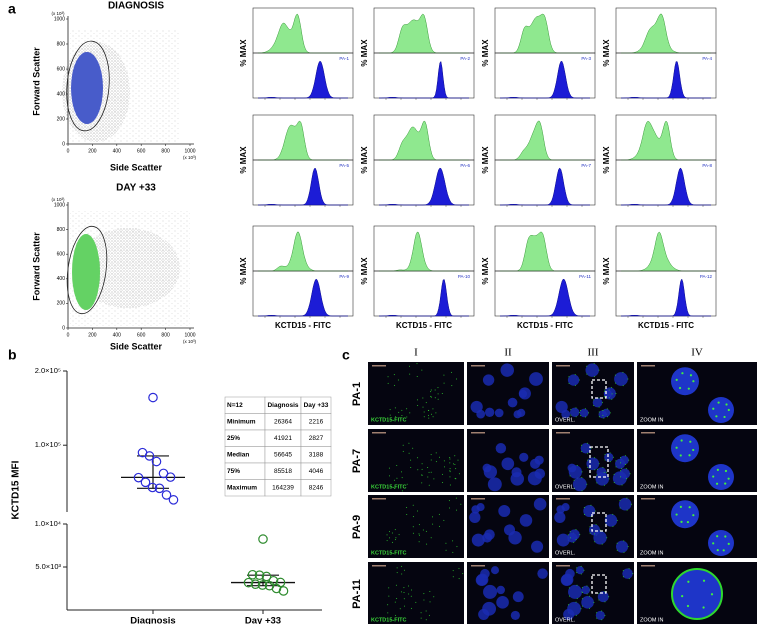 Image resolution: width=758 pixels, height=624 pixels. What do you see at coordinates (593, 593) in the screenshot?
I see `micrograph: OVERL.` at bounding box center [593, 593].